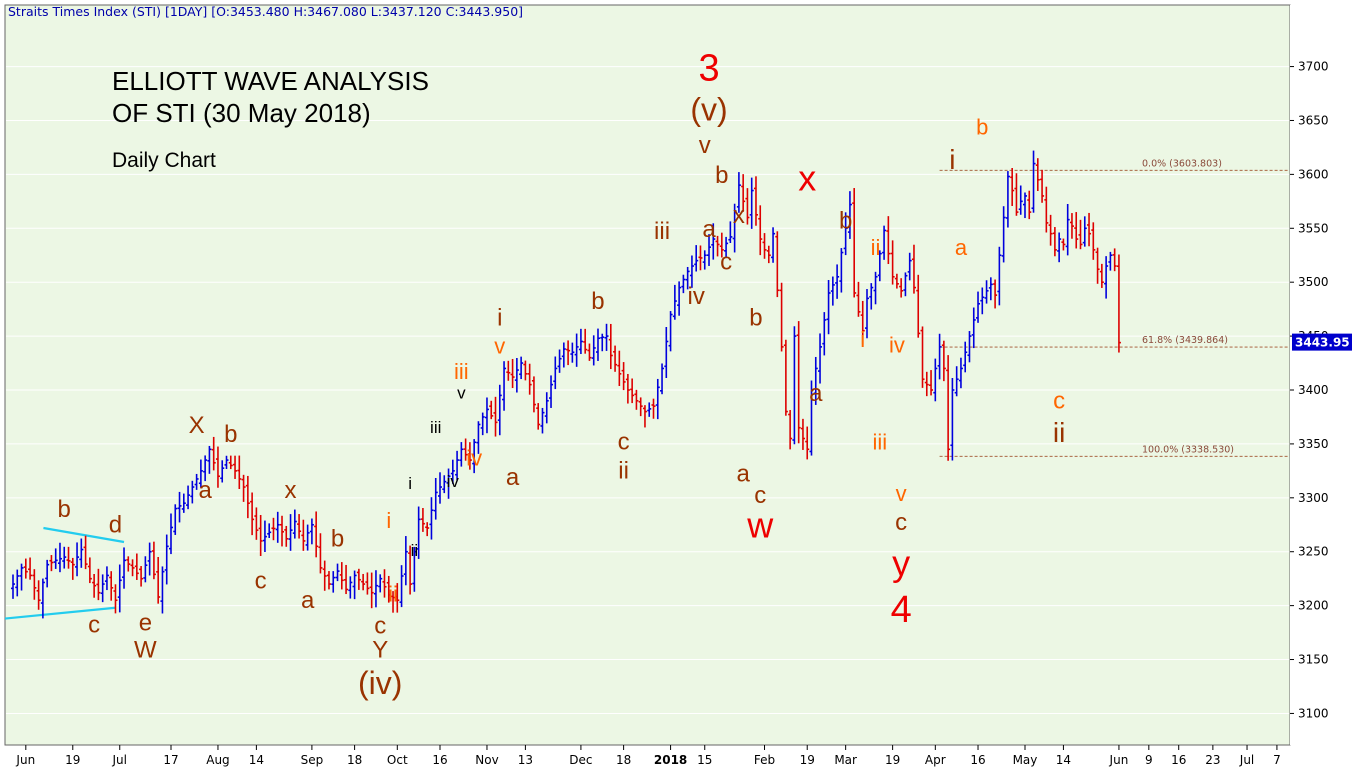  What do you see at coordinates (1188, 449) in the screenshot?
I see `fib-label-2: 100.0% (3338.530)` at bounding box center [1188, 449].